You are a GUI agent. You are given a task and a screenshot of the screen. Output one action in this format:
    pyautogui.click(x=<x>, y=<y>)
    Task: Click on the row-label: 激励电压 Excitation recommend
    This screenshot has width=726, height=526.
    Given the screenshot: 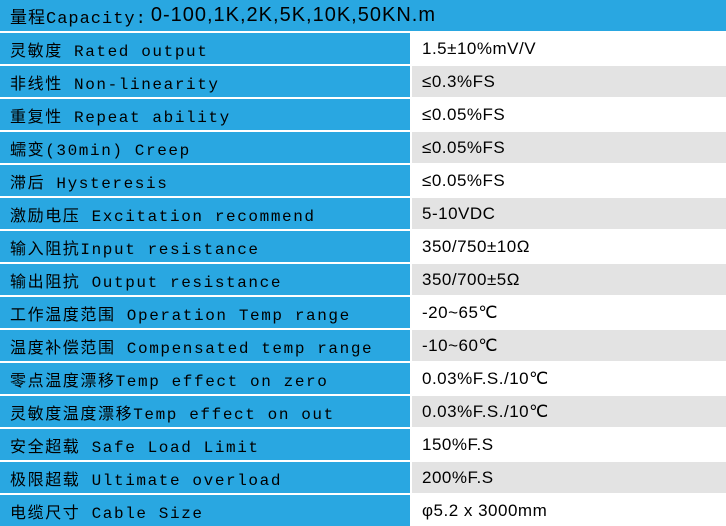 What is the action you would take?
    pyautogui.click(x=205, y=213)
    